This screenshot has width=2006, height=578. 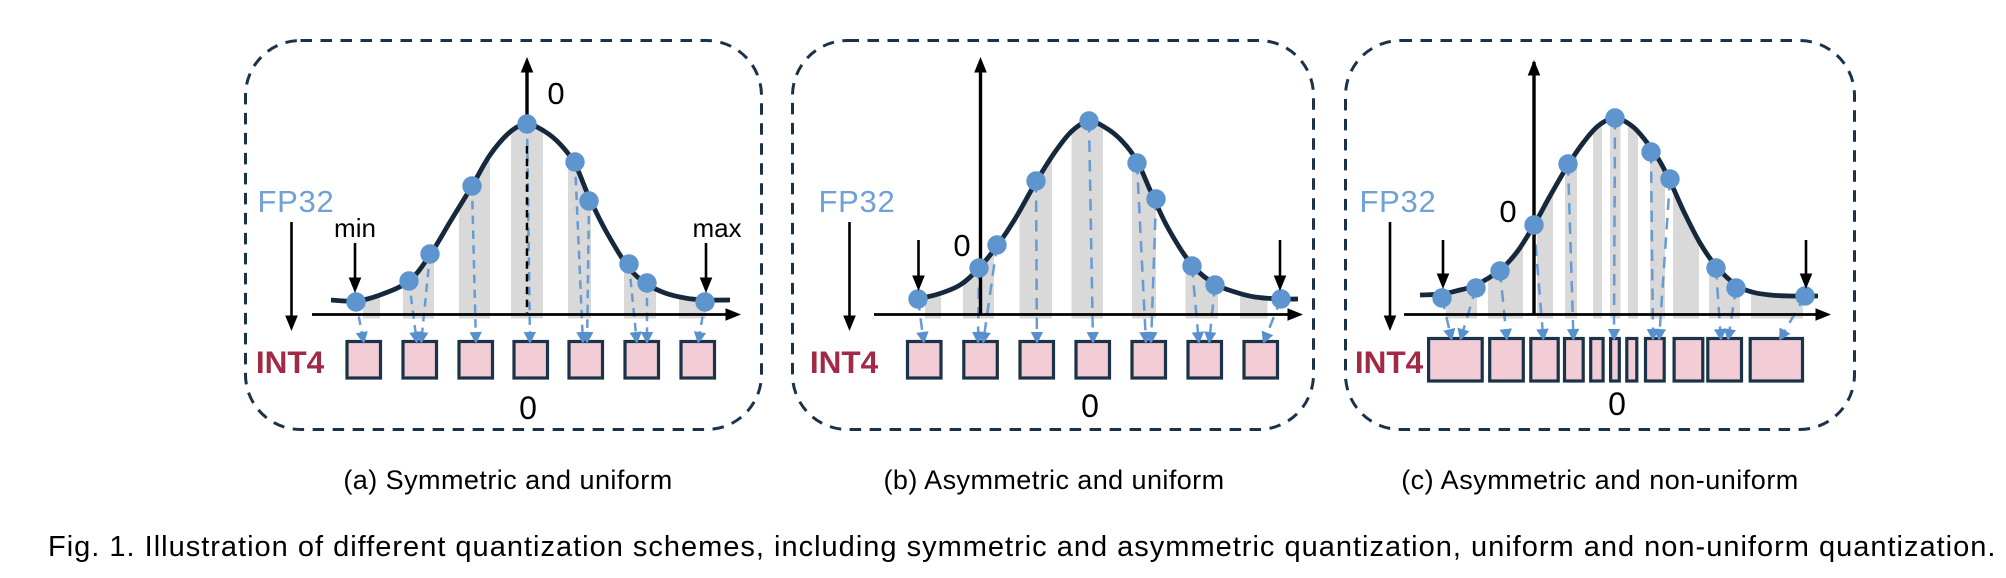 What do you see at coordinates (507, 480) in the screenshot?
I see `svg-text: (a) Symmetric and uniform` at bounding box center [507, 480].